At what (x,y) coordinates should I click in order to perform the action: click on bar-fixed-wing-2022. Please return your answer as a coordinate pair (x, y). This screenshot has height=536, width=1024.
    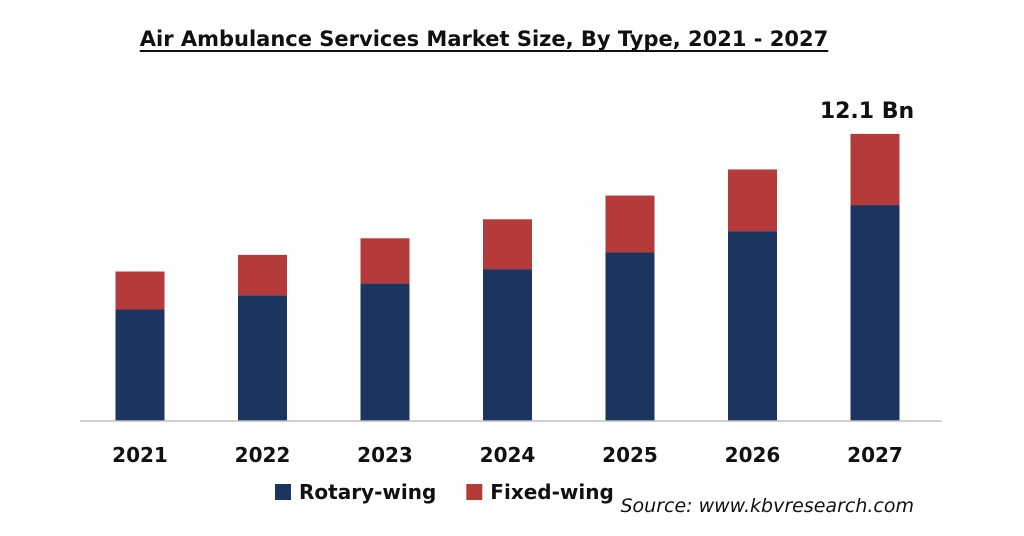
    Looking at the image, I should click on (262, 275).